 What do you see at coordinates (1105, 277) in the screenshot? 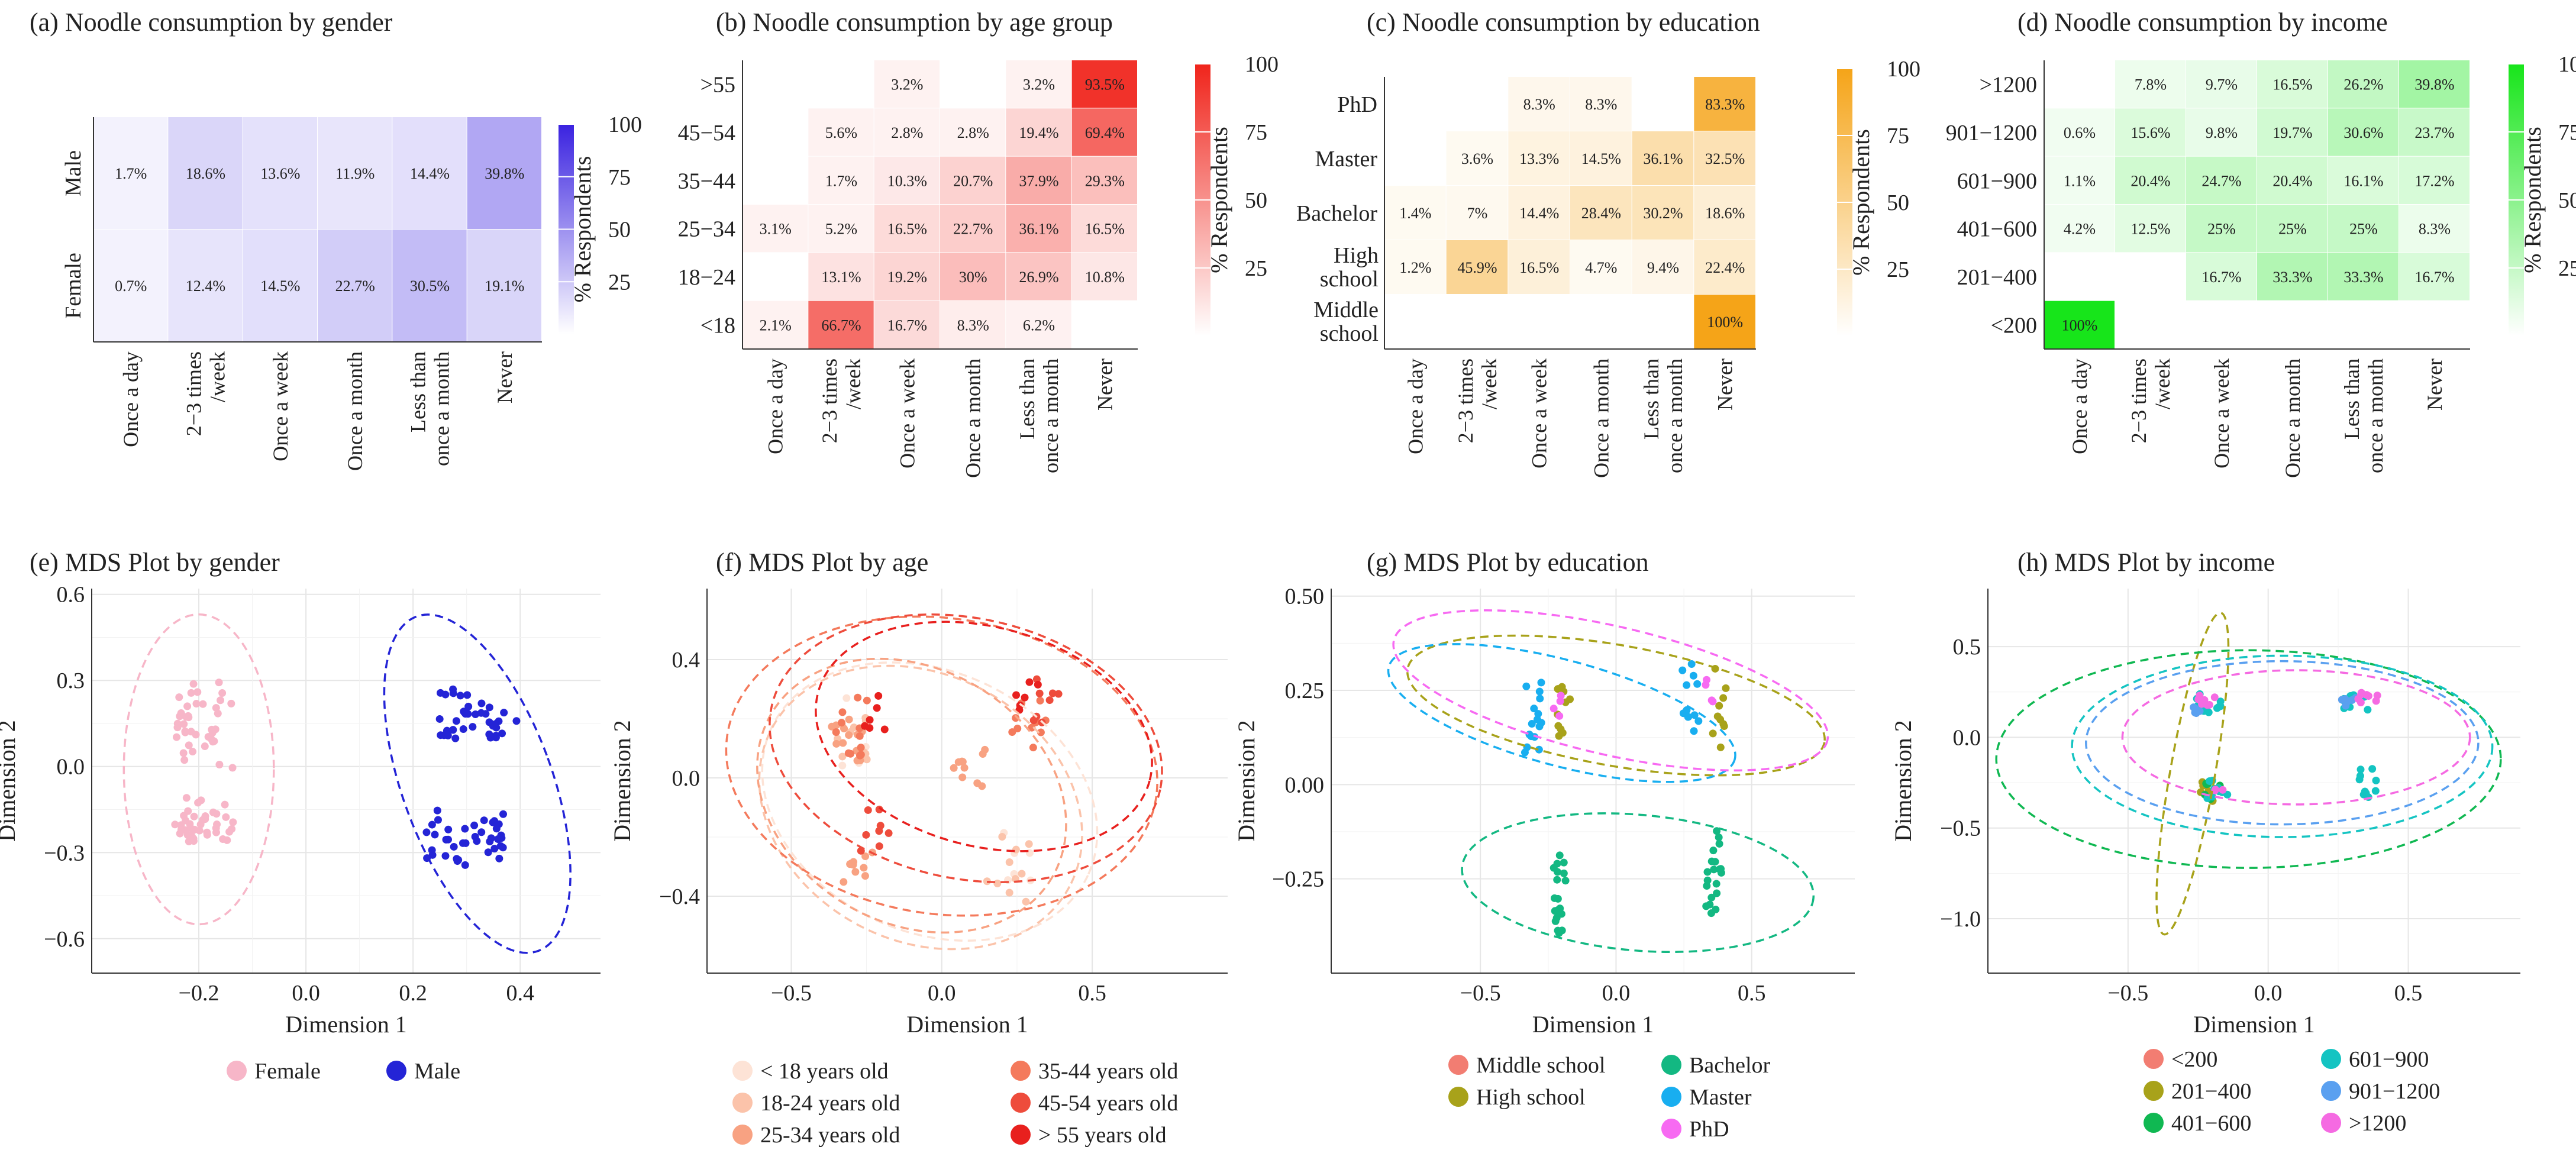
I see `cell-label: 10.8%` at bounding box center [1105, 277].